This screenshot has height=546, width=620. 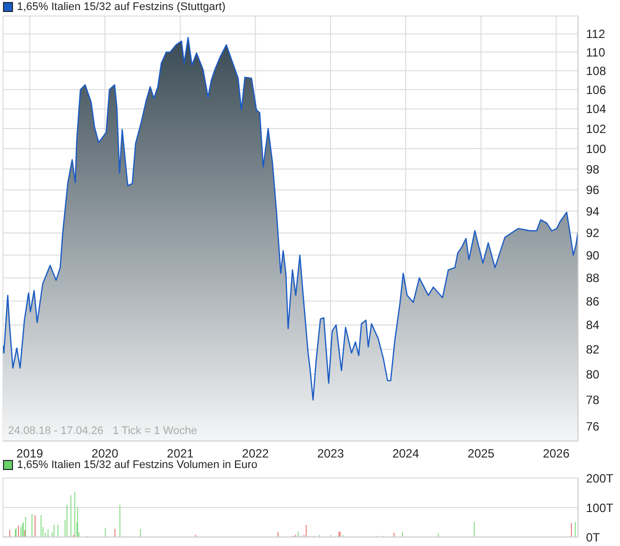 I want to click on y-tick-label: 88, so click(x=593, y=278).